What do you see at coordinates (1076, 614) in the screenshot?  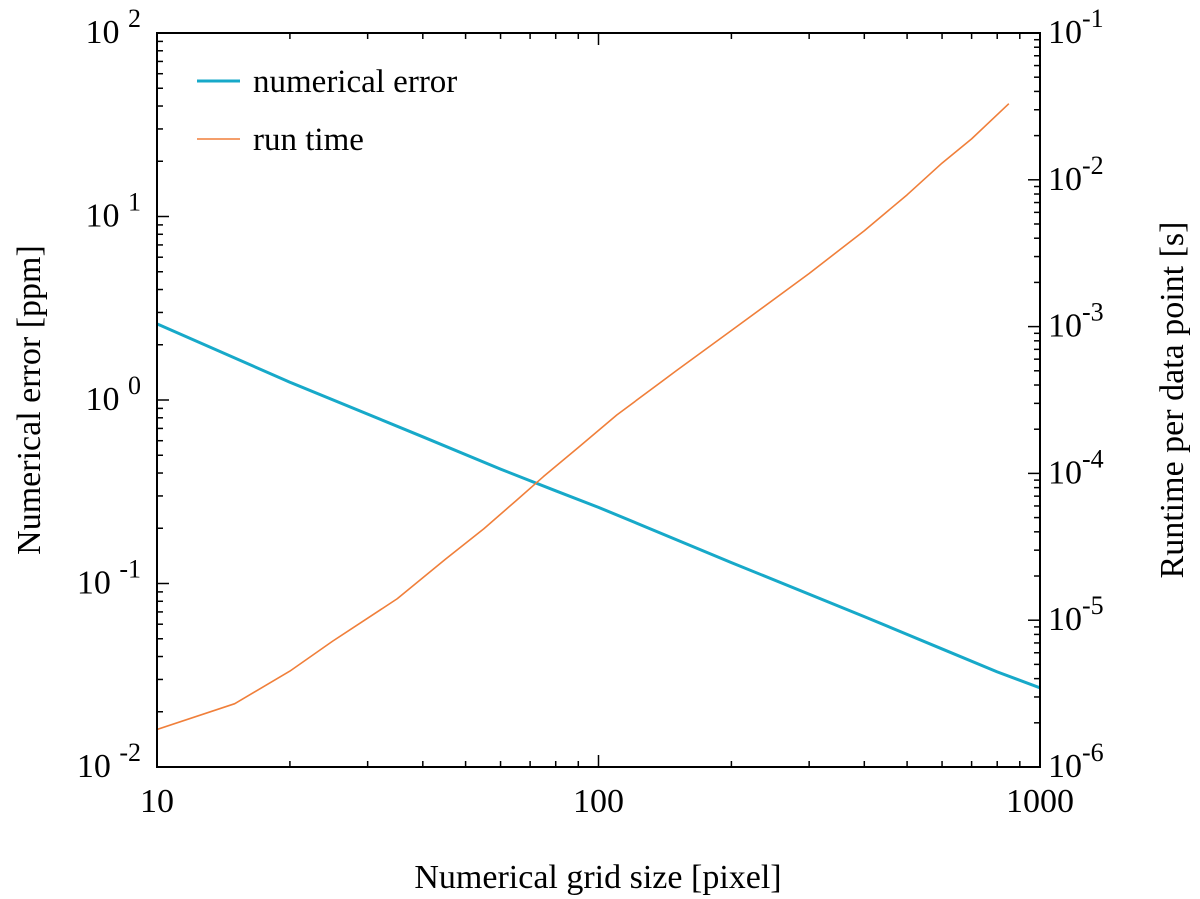 I see `y-right-tick-label: 10⁻⁵` at bounding box center [1076, 614].